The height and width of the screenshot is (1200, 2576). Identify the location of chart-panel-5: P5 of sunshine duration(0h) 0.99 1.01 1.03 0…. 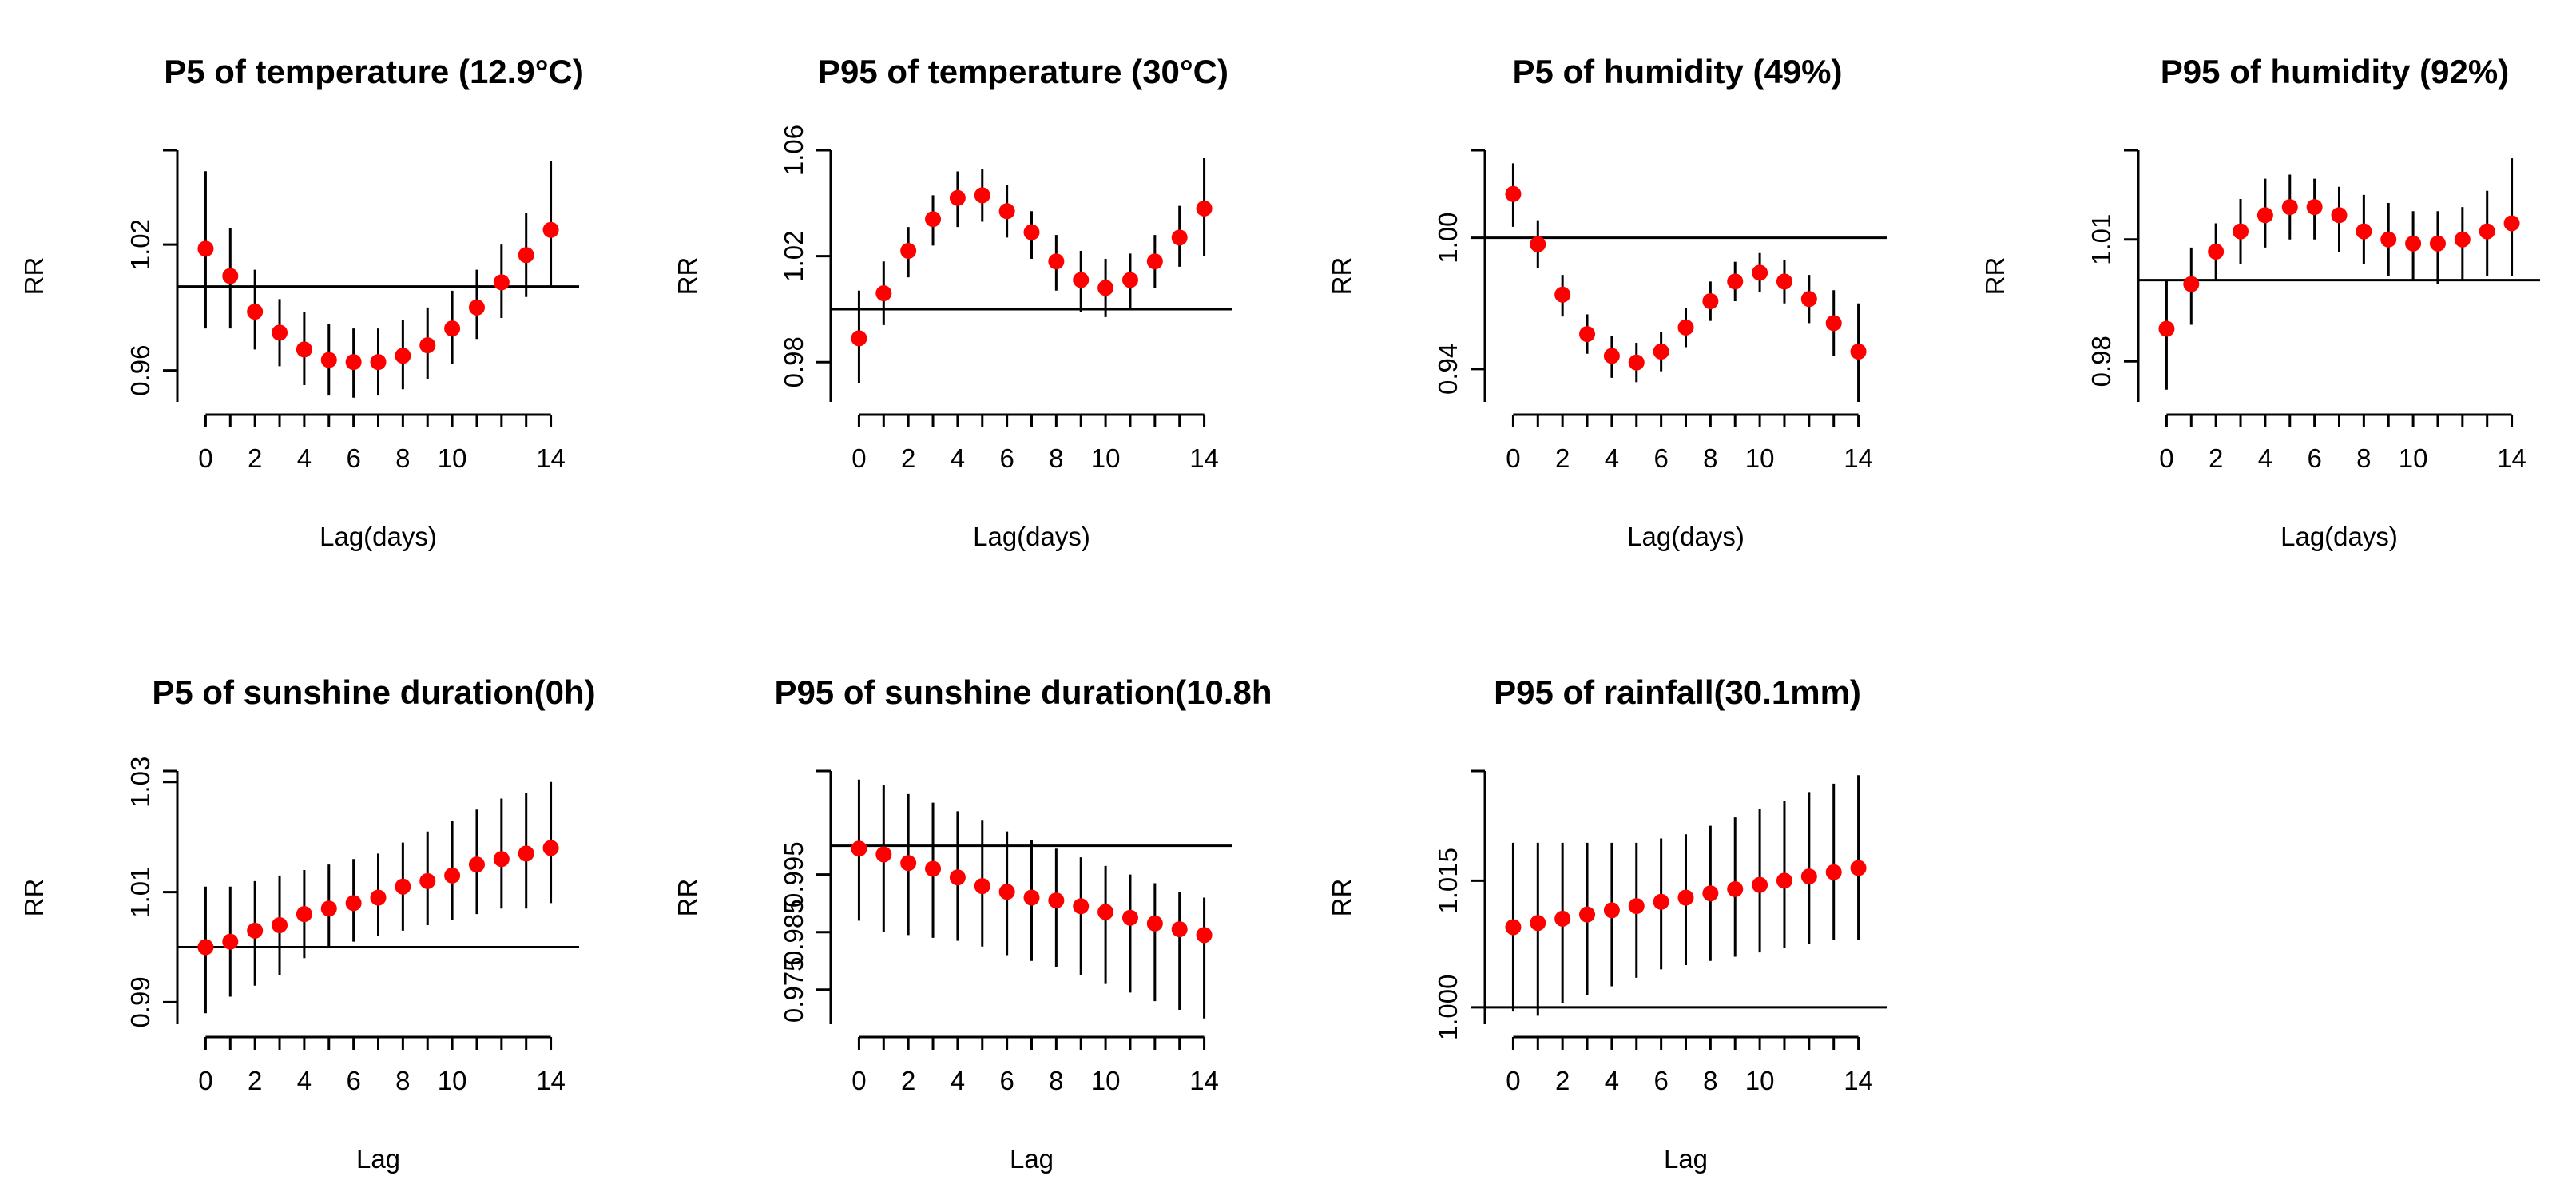
(307, 924).